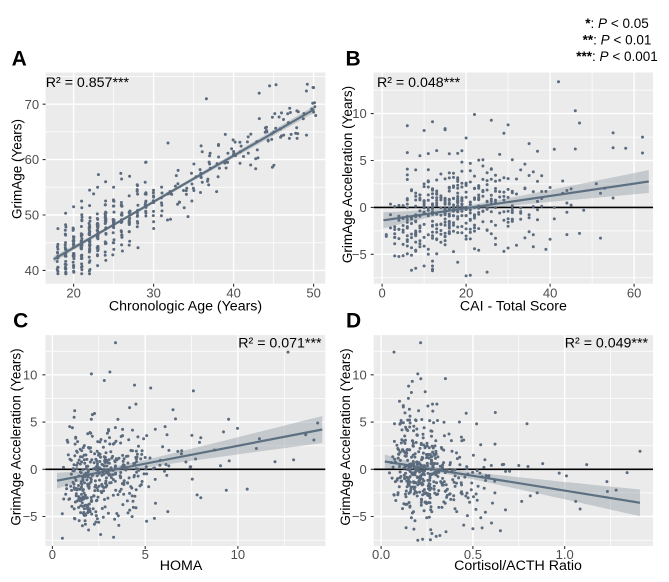 Image resolution: width=669 pixels, height=582 pixels. I want to click on svg-text: 30, so click(153, 292).